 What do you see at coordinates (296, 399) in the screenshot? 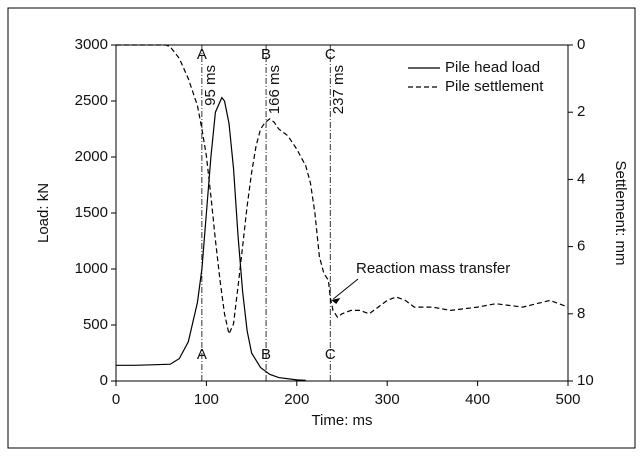
I see `x-tick-label: 200` at bounding box center [296, 399].